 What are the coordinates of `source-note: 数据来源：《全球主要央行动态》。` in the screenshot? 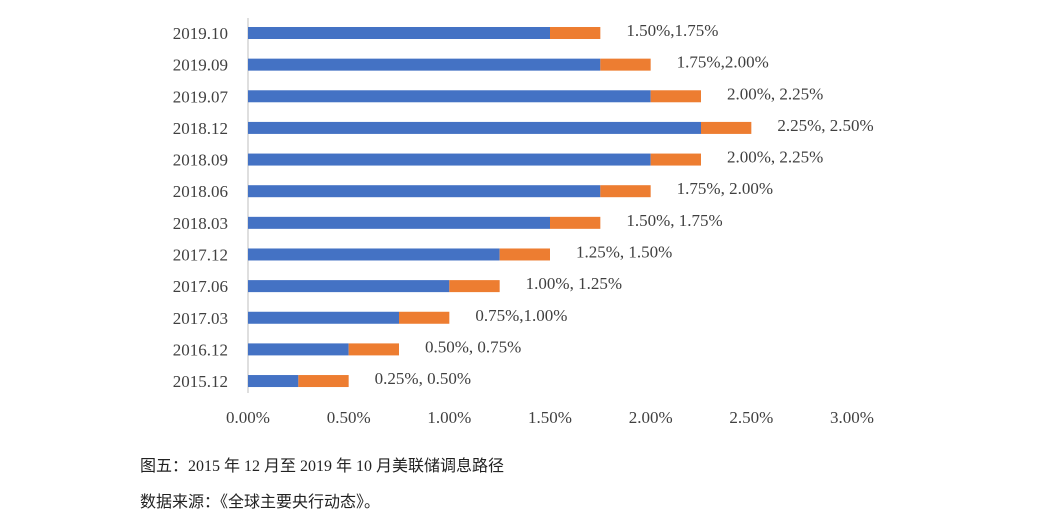 It's located at (260, 502).